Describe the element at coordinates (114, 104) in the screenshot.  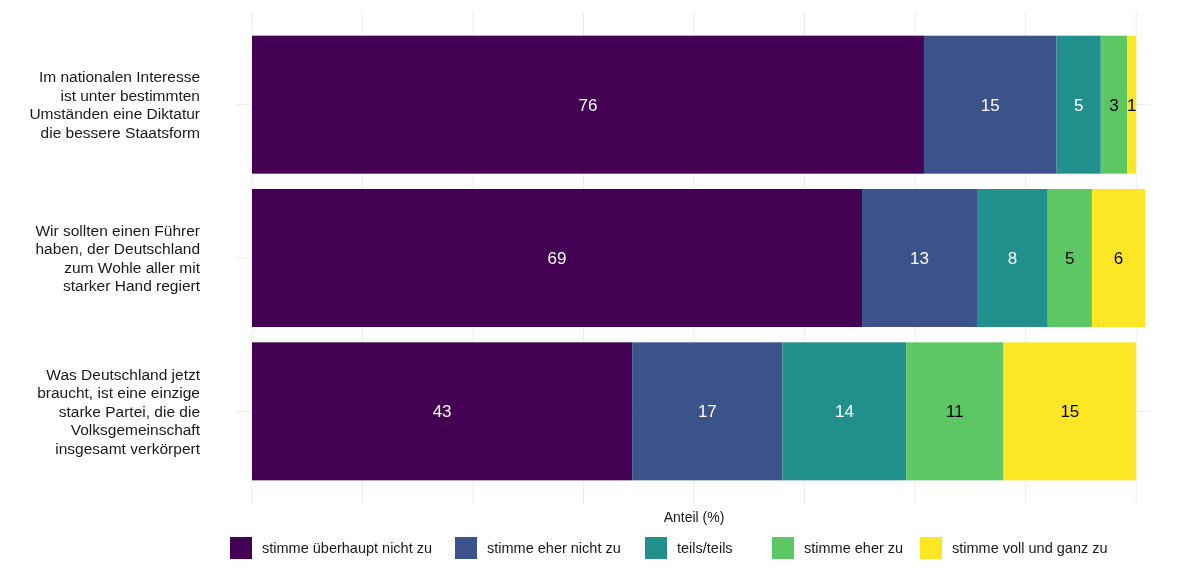
I see `y-tick-label: Im nationalen Interesse ist unter bestimmten Umständen eine Diktatur die bessere Staatsform` at that location.